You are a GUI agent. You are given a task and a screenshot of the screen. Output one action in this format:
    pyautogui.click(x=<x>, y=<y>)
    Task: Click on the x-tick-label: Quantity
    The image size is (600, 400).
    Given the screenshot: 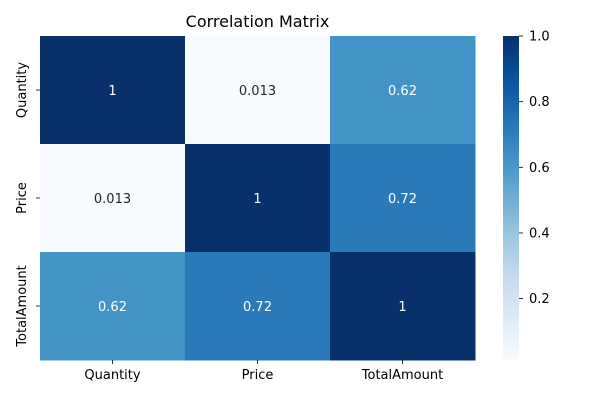 What is the action you would take?
    pyautogui.click(x=112, y=375)
    